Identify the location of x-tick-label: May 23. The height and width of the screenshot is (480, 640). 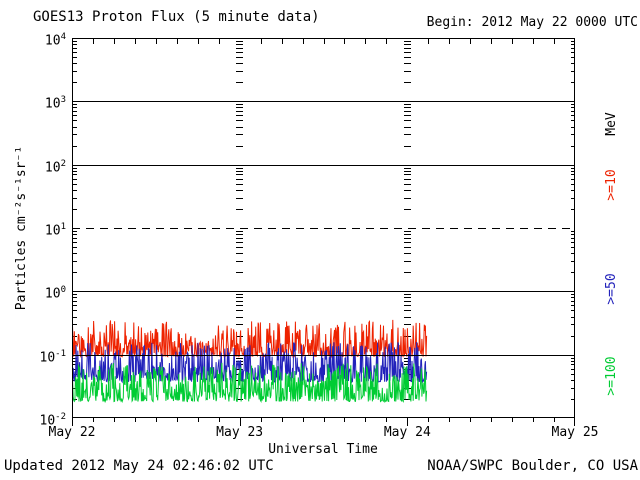
(240, 432).